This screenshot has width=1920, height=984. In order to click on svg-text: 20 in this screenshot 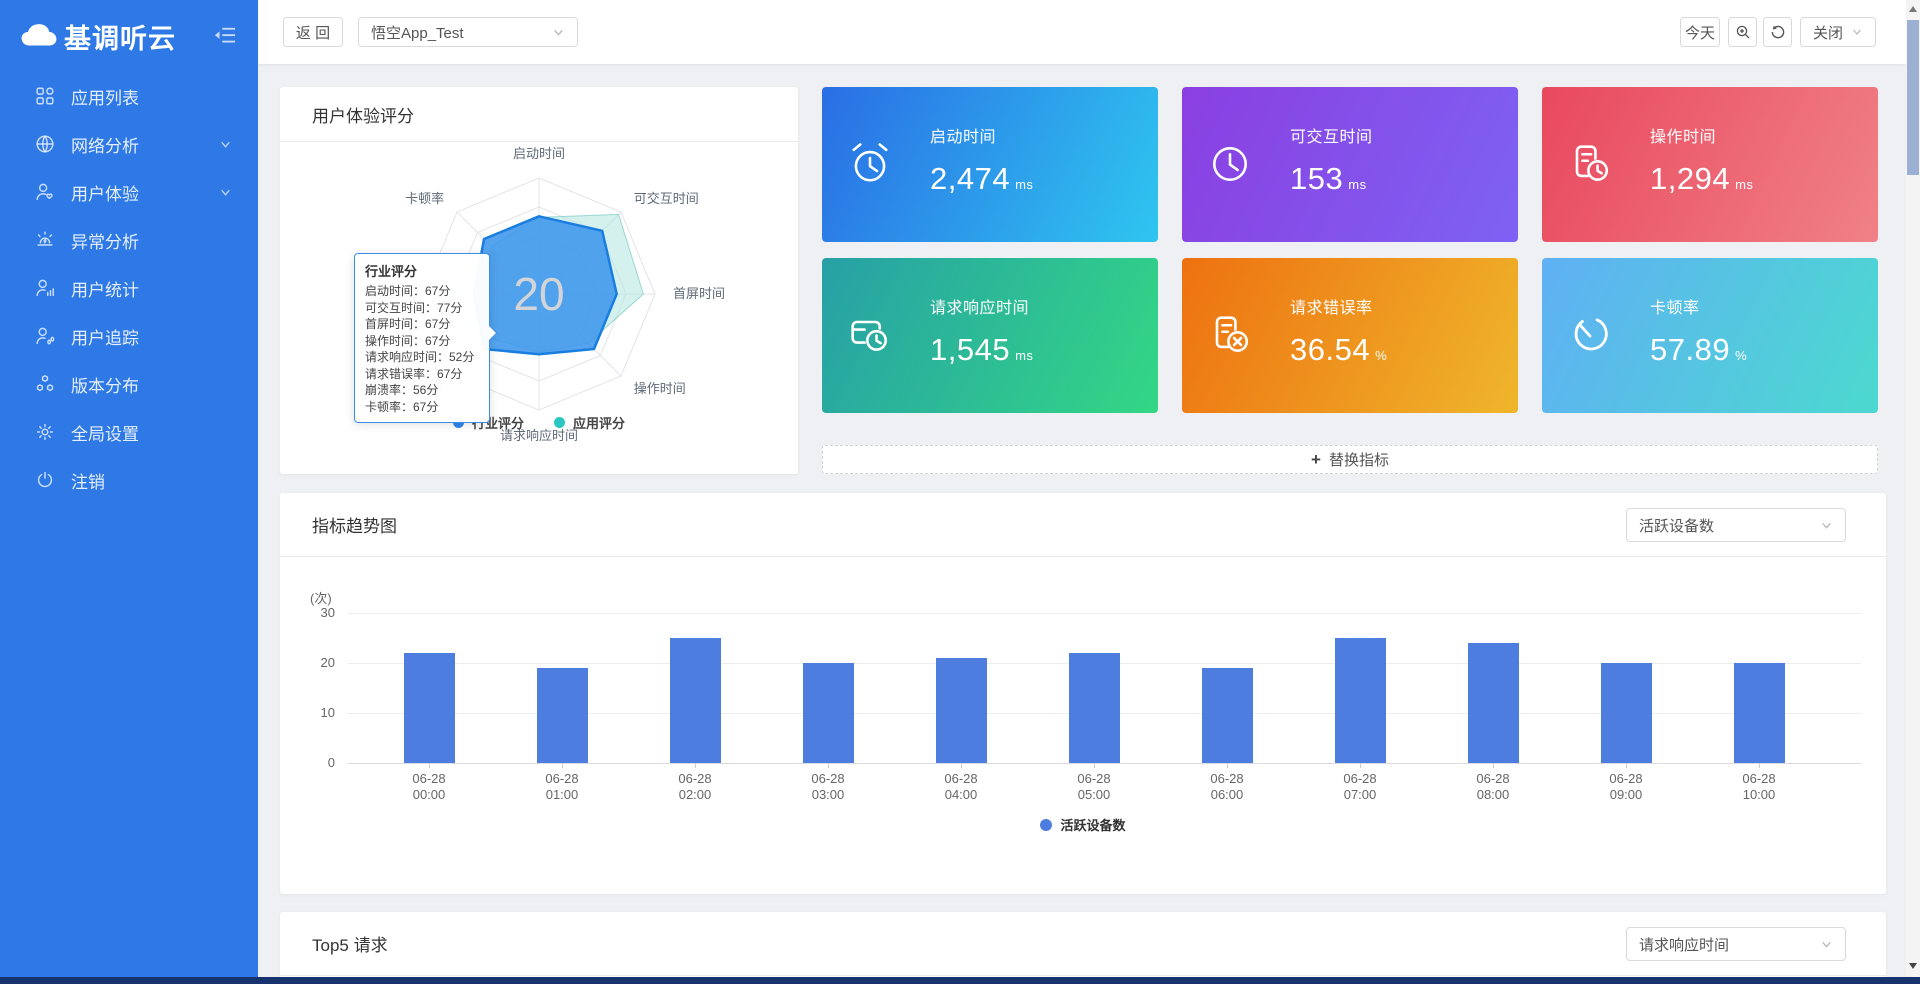, I will do `click(538, 294)`.